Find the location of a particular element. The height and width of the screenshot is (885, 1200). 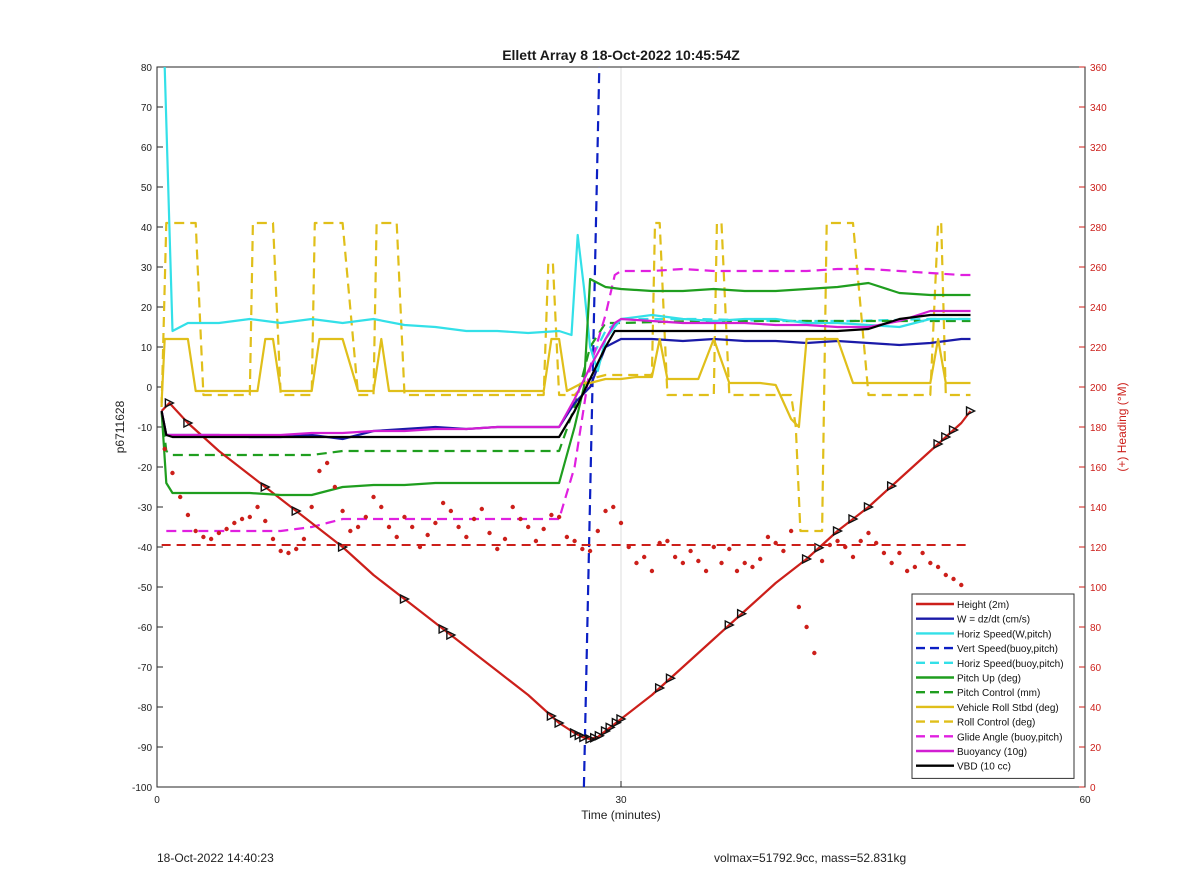

y2-tick-label: 140 is located at coordinates (1098, 508).